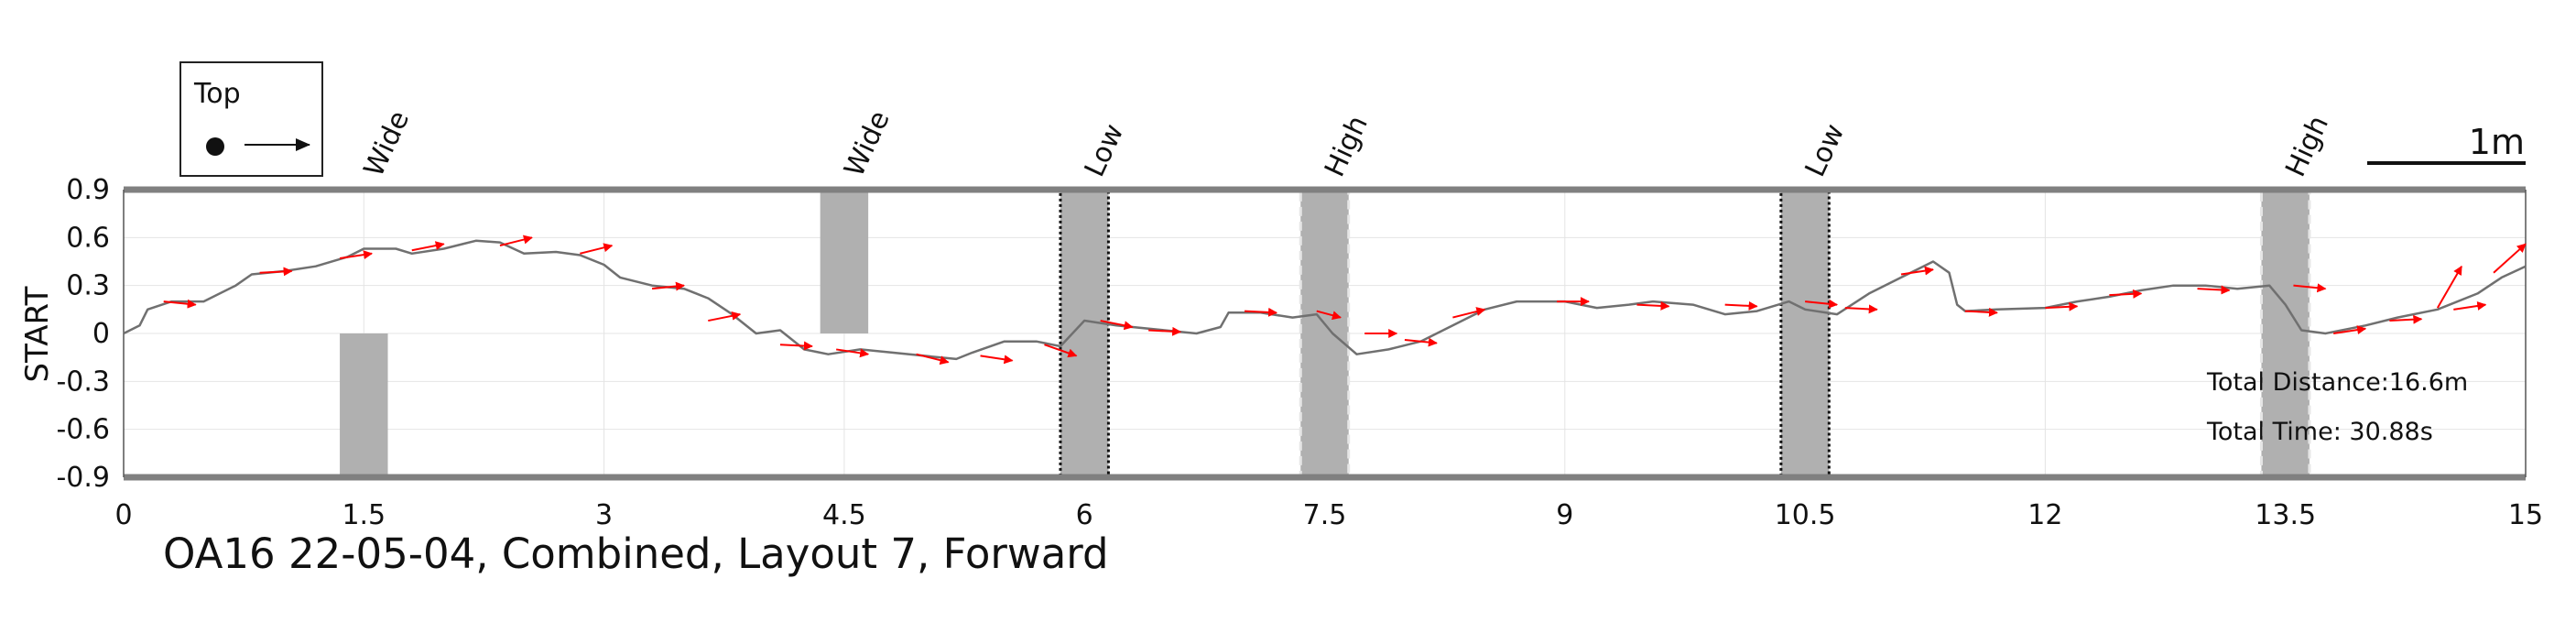  Describe the element at coordinates (101, 334) in the screenshot. I see `y-tick-label: 0` at that location.